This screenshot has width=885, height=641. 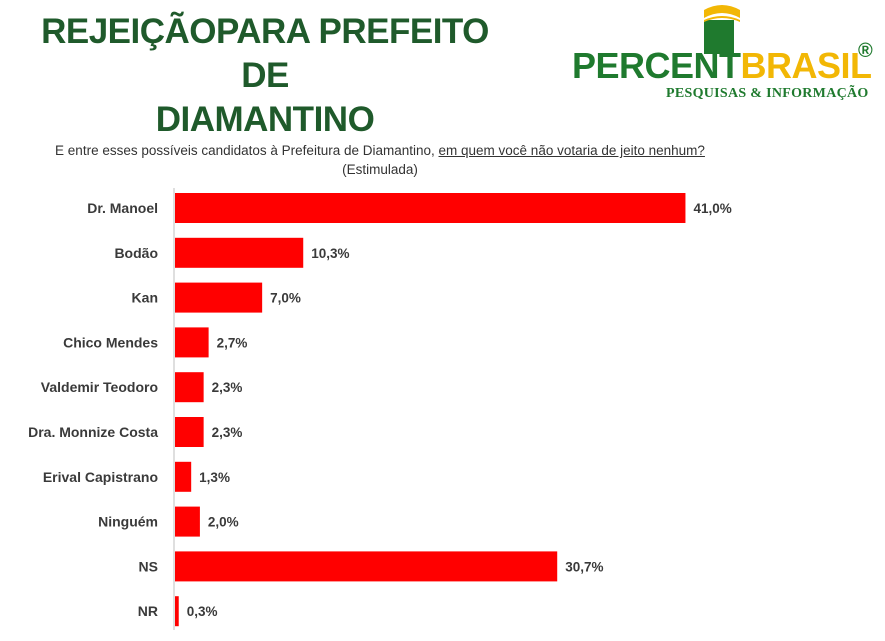 What do you see at coordinates (128, 522) in the screenshot?
I see `category-label: Ninguém` at bounding box center [128, 522].